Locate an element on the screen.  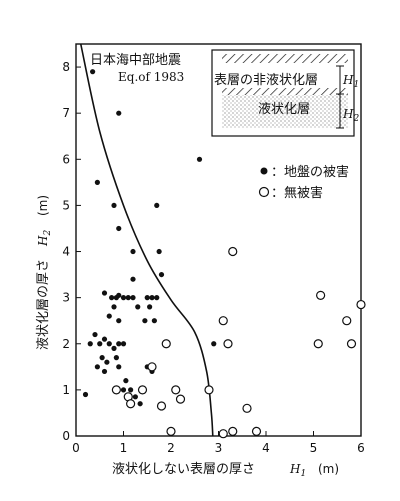
inset-surface-hatch is located at coordinates (285, 58).